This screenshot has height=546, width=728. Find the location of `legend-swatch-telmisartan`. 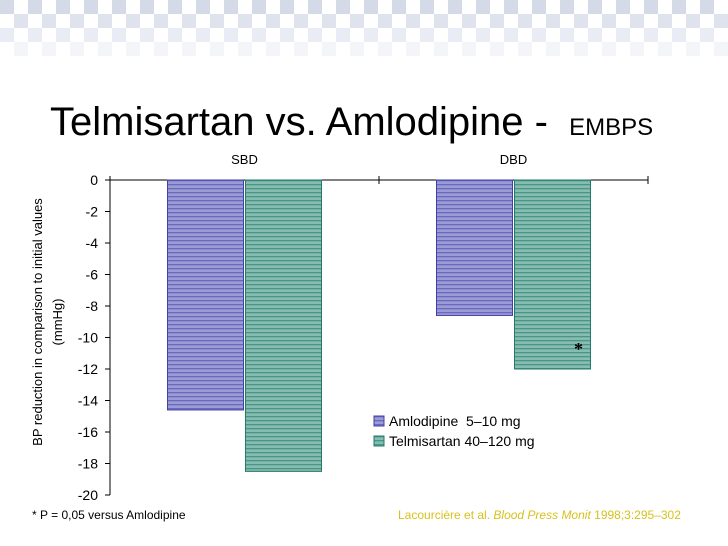

legend-swatch-telmisartan is located at coordinates (379, 441).